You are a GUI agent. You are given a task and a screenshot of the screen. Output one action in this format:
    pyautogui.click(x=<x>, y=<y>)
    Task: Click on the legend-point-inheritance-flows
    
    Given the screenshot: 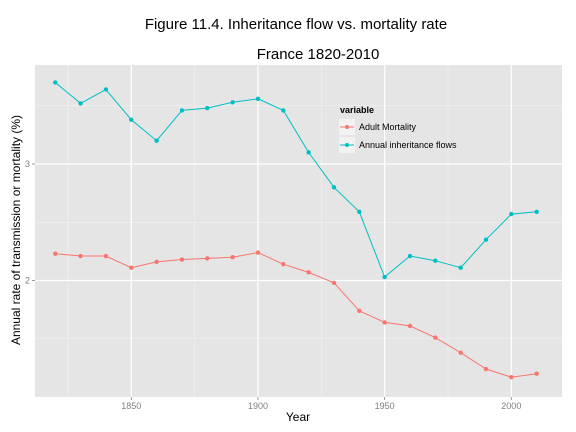 What is the action you would take?
    pyautogui.click(x=347, y=145)
    